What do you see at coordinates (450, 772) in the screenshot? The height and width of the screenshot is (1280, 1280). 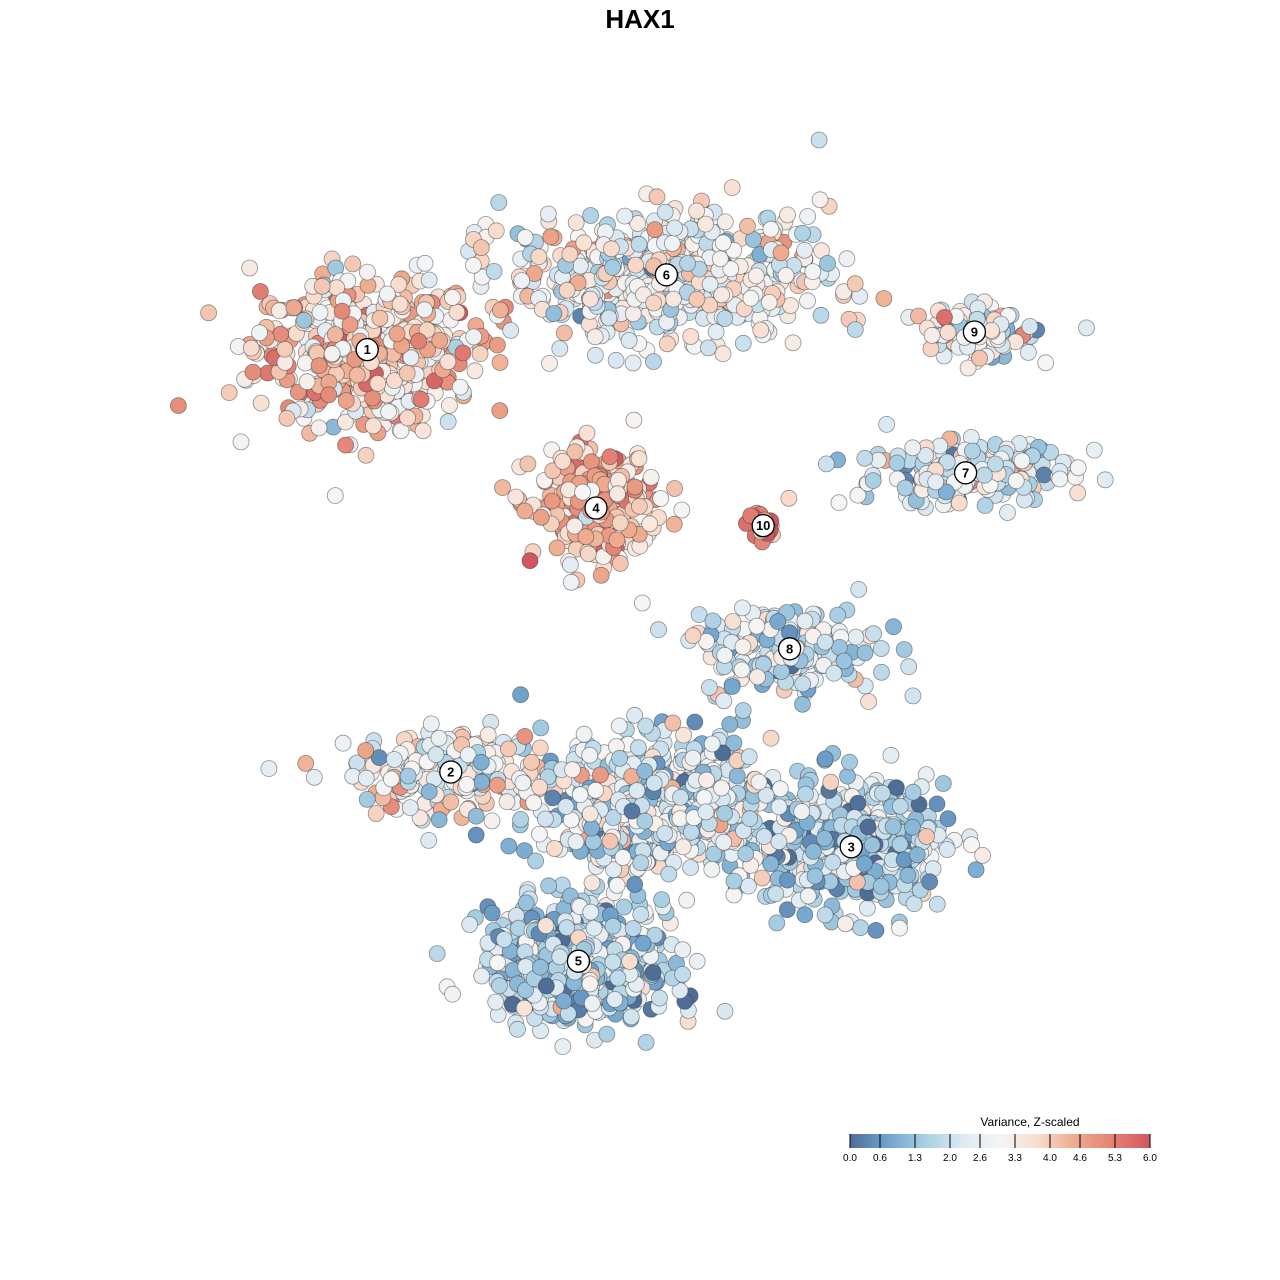 I see `cluster-label-text: 2` at bounding box center [450, 772].